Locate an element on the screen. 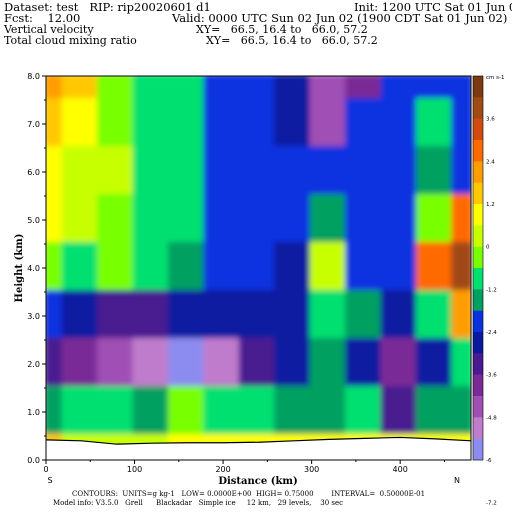 The width and height of the screenshot is (512, 512). colorbar: cm s-1 3.6 2.4 1.2 0 -1.2 -2.4 -3.6 -4.8 -6 -7.2 is located at coordinates (488, 291).